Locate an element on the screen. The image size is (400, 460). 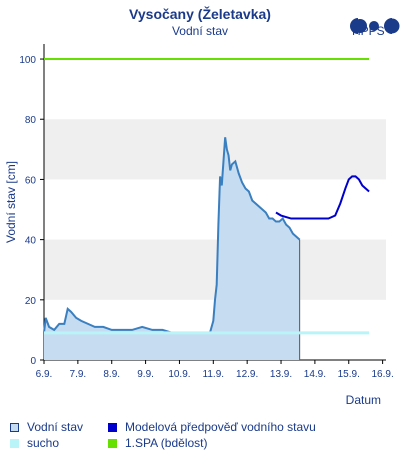
chart-subtitle: Vodní stav is located at coordinates (200, 31).